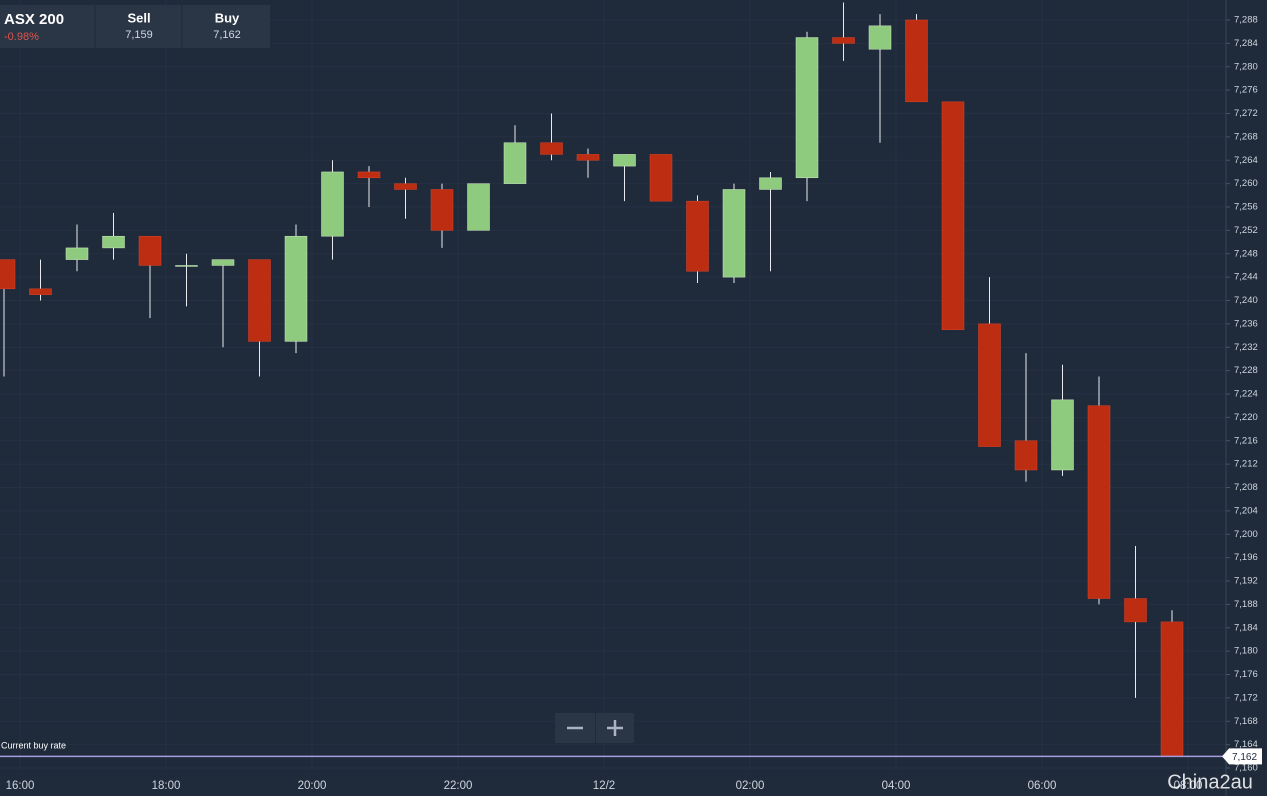 The image size is (1267, 796). Describe the element at coordinates (1246, 604) in the screenshot. I see `y-tick-label: 7,188` at that location.